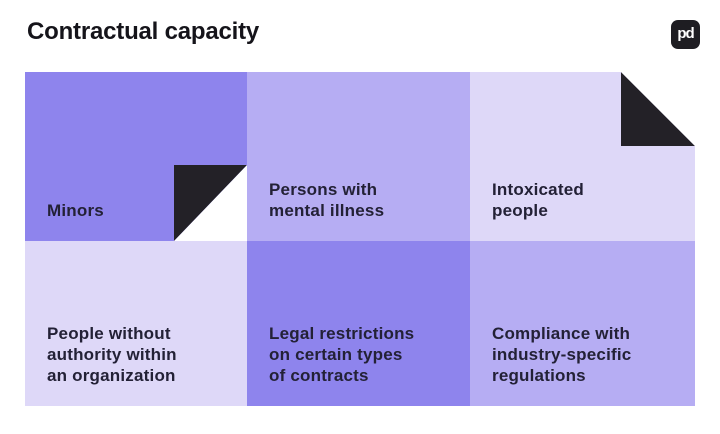 The width and height of the screenshot is (720, 434). I want to click on cell-label-intoxicated-people: Intoxicated people, so click(538, 200).